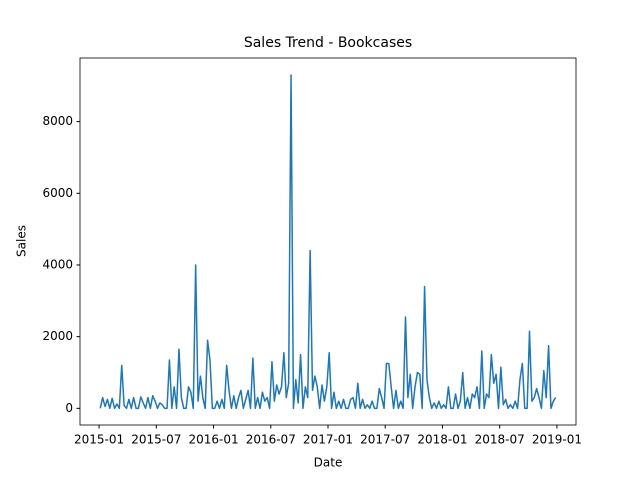 The image size is (640, 480). Describe the element at coordinates (22, 241) in the screenshot. I see `y-axis-label: Sales` at that location.